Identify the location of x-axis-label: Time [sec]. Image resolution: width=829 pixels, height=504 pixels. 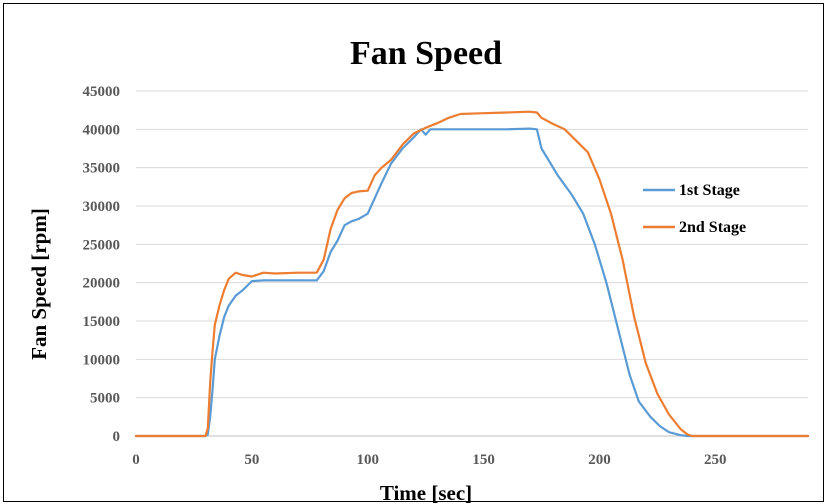
(426, 492).